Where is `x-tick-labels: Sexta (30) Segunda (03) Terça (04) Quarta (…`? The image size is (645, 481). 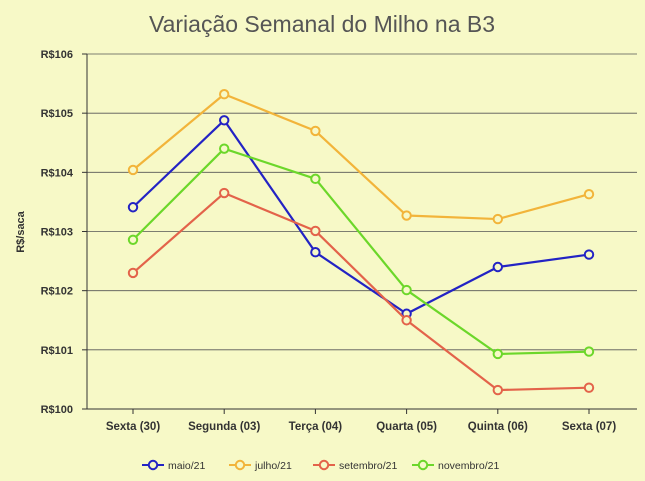 x-tick-labels: Sexta (30) Segunda (03) Terça (04) Quarta (… is located at coordinates (361, 421).